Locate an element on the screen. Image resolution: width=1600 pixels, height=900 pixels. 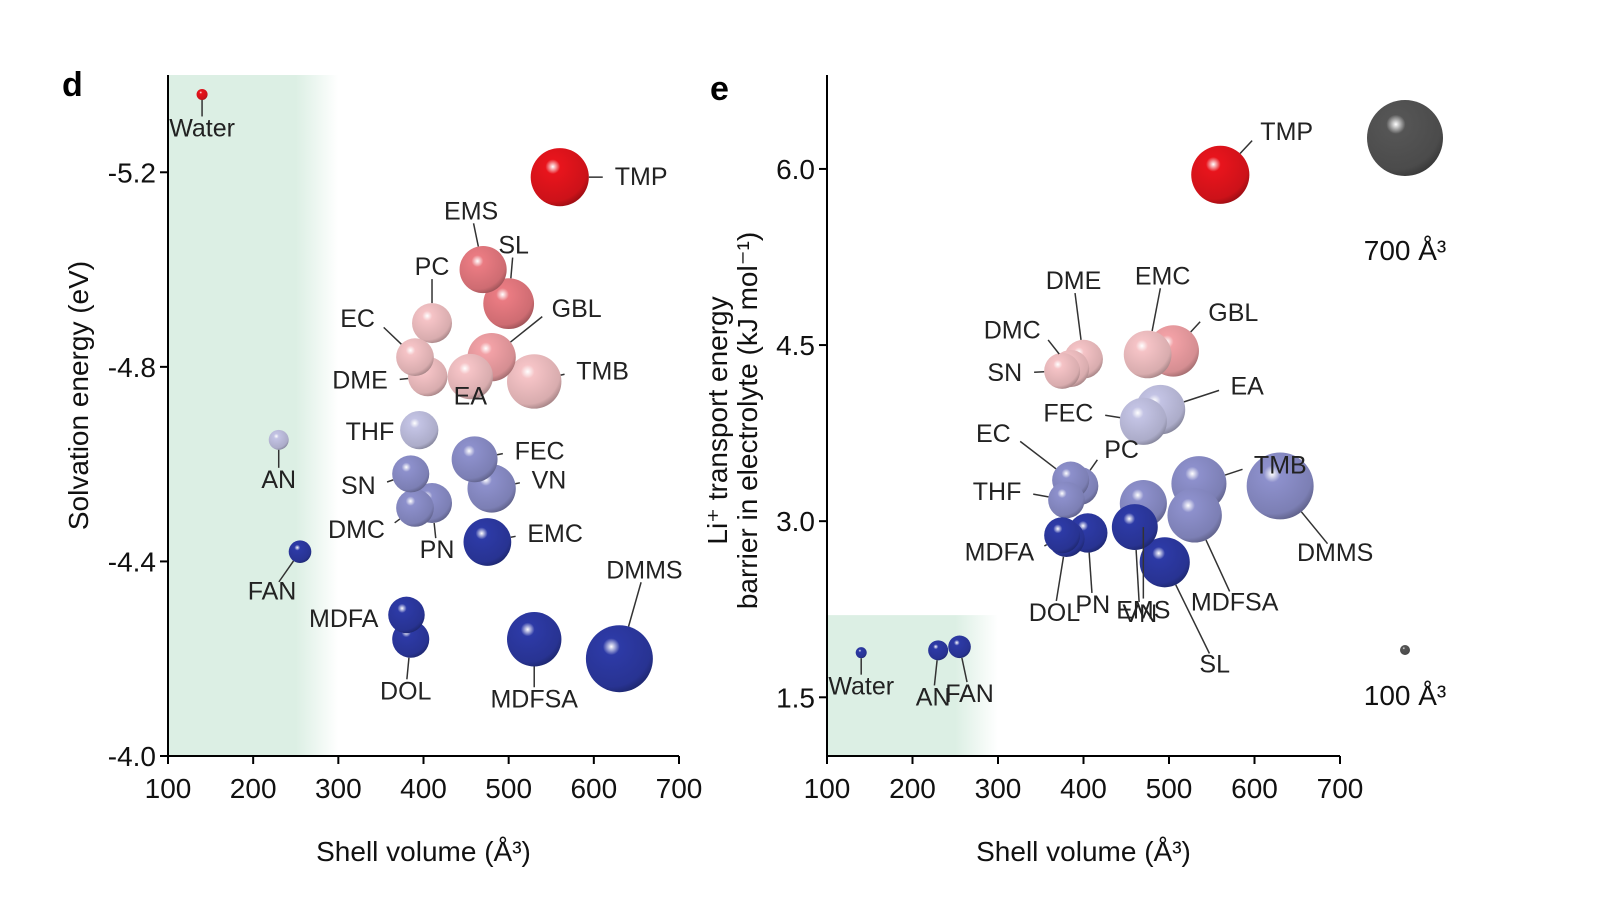
point-label-pc: PC is located at coordinates (432, 267).